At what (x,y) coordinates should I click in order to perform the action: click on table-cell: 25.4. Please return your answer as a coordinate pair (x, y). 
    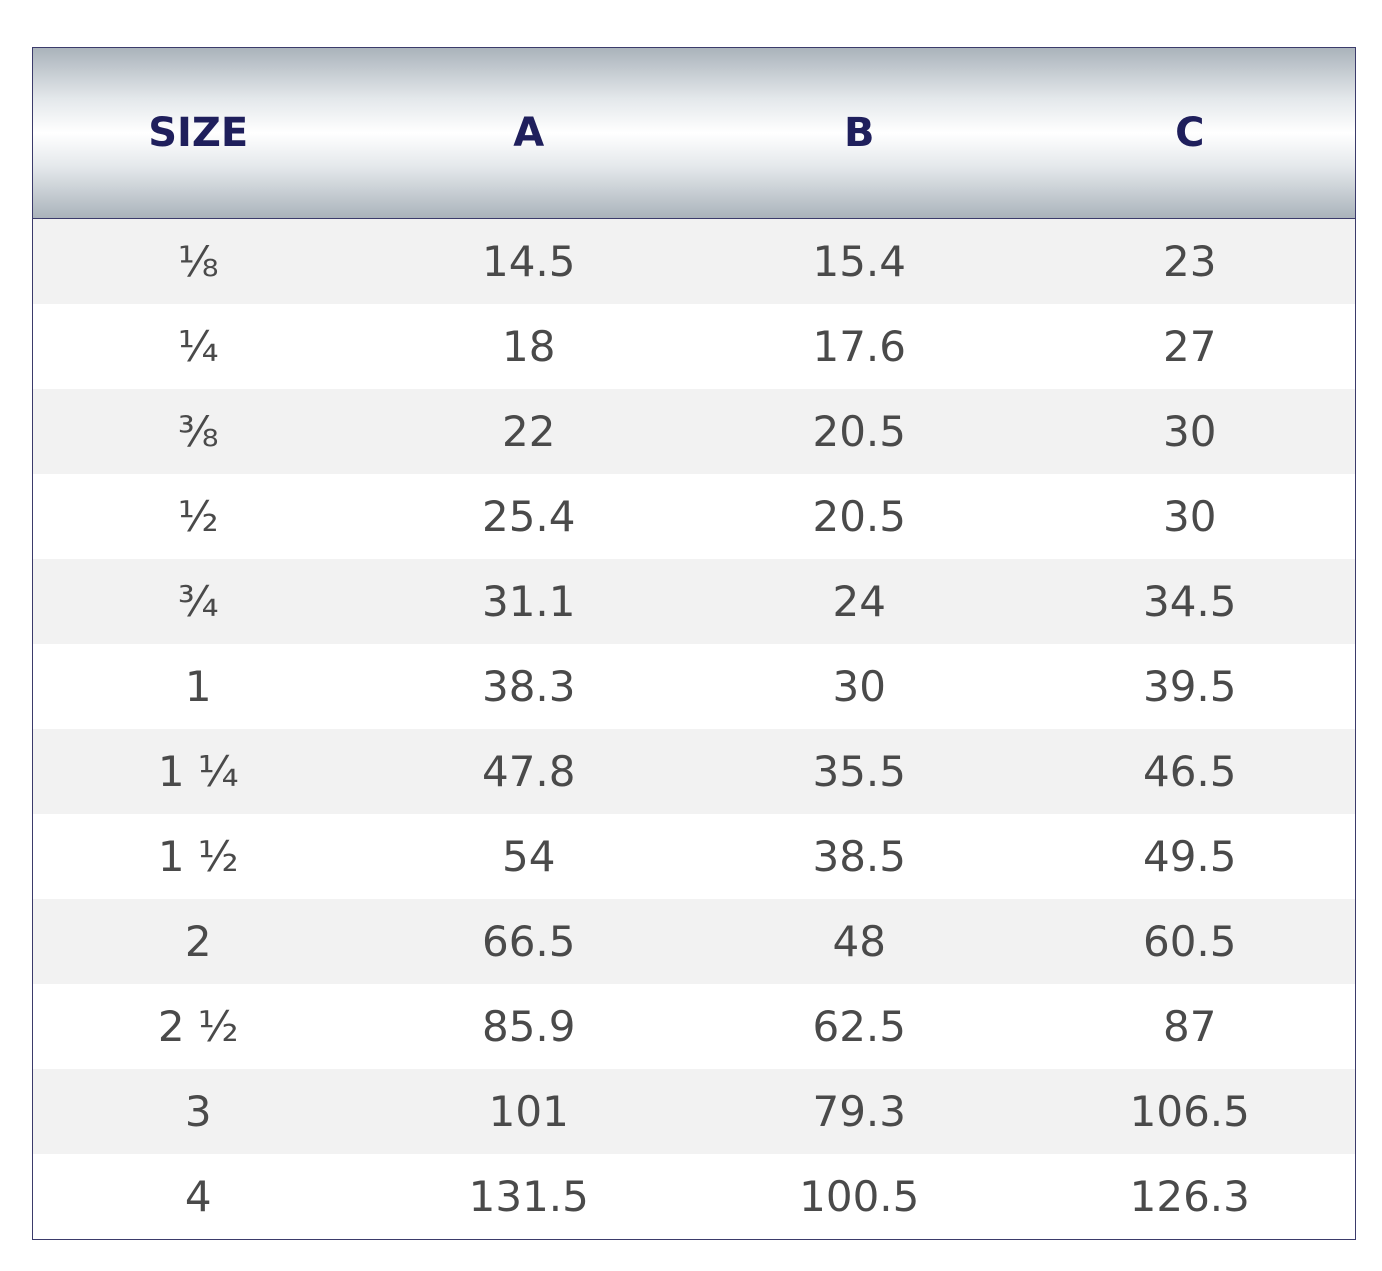
    Looking at the image, I should click on (528, 516).